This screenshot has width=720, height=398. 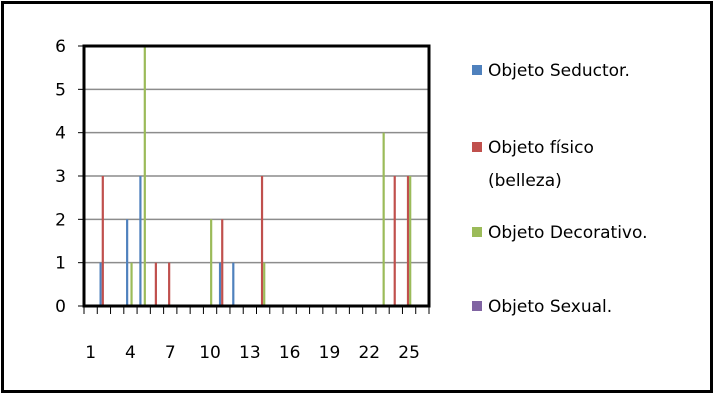 What do you see at coordinates (60, 47) in the screenshot?
I see `y-tick-label: 6` at bounding box center [60, 47].